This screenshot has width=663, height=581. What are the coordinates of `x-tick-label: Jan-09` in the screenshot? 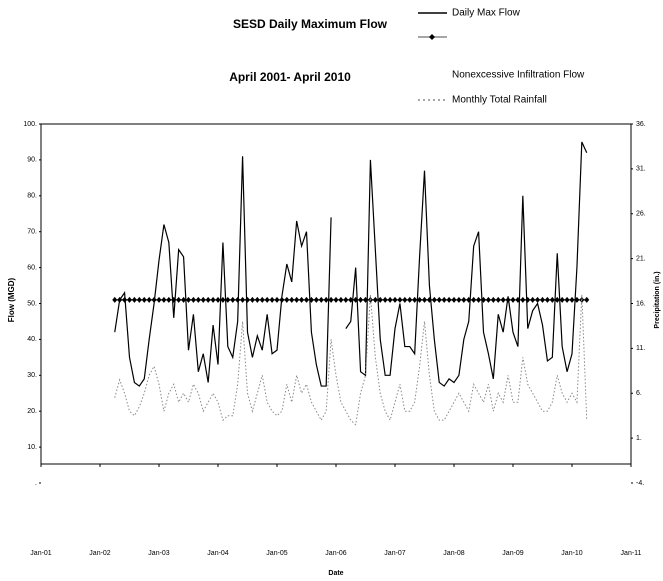 It's located at (513, 553).